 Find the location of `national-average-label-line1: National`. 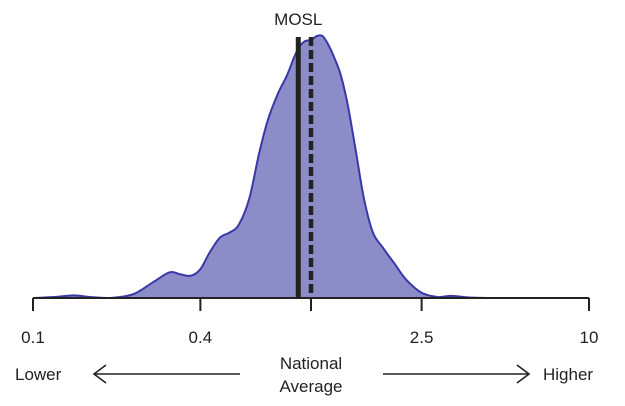

national-average-label-line1: National is located at coordinates (311, 363).